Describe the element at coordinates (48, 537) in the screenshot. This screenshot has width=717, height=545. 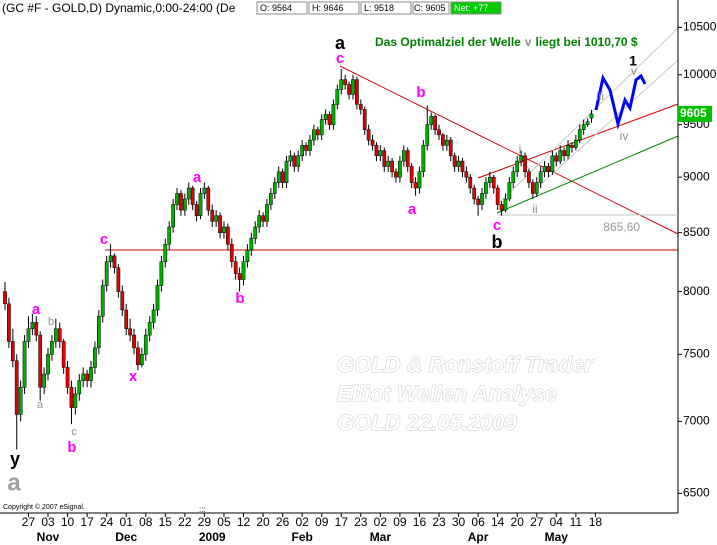
I see `month-label: Nov` at that location.